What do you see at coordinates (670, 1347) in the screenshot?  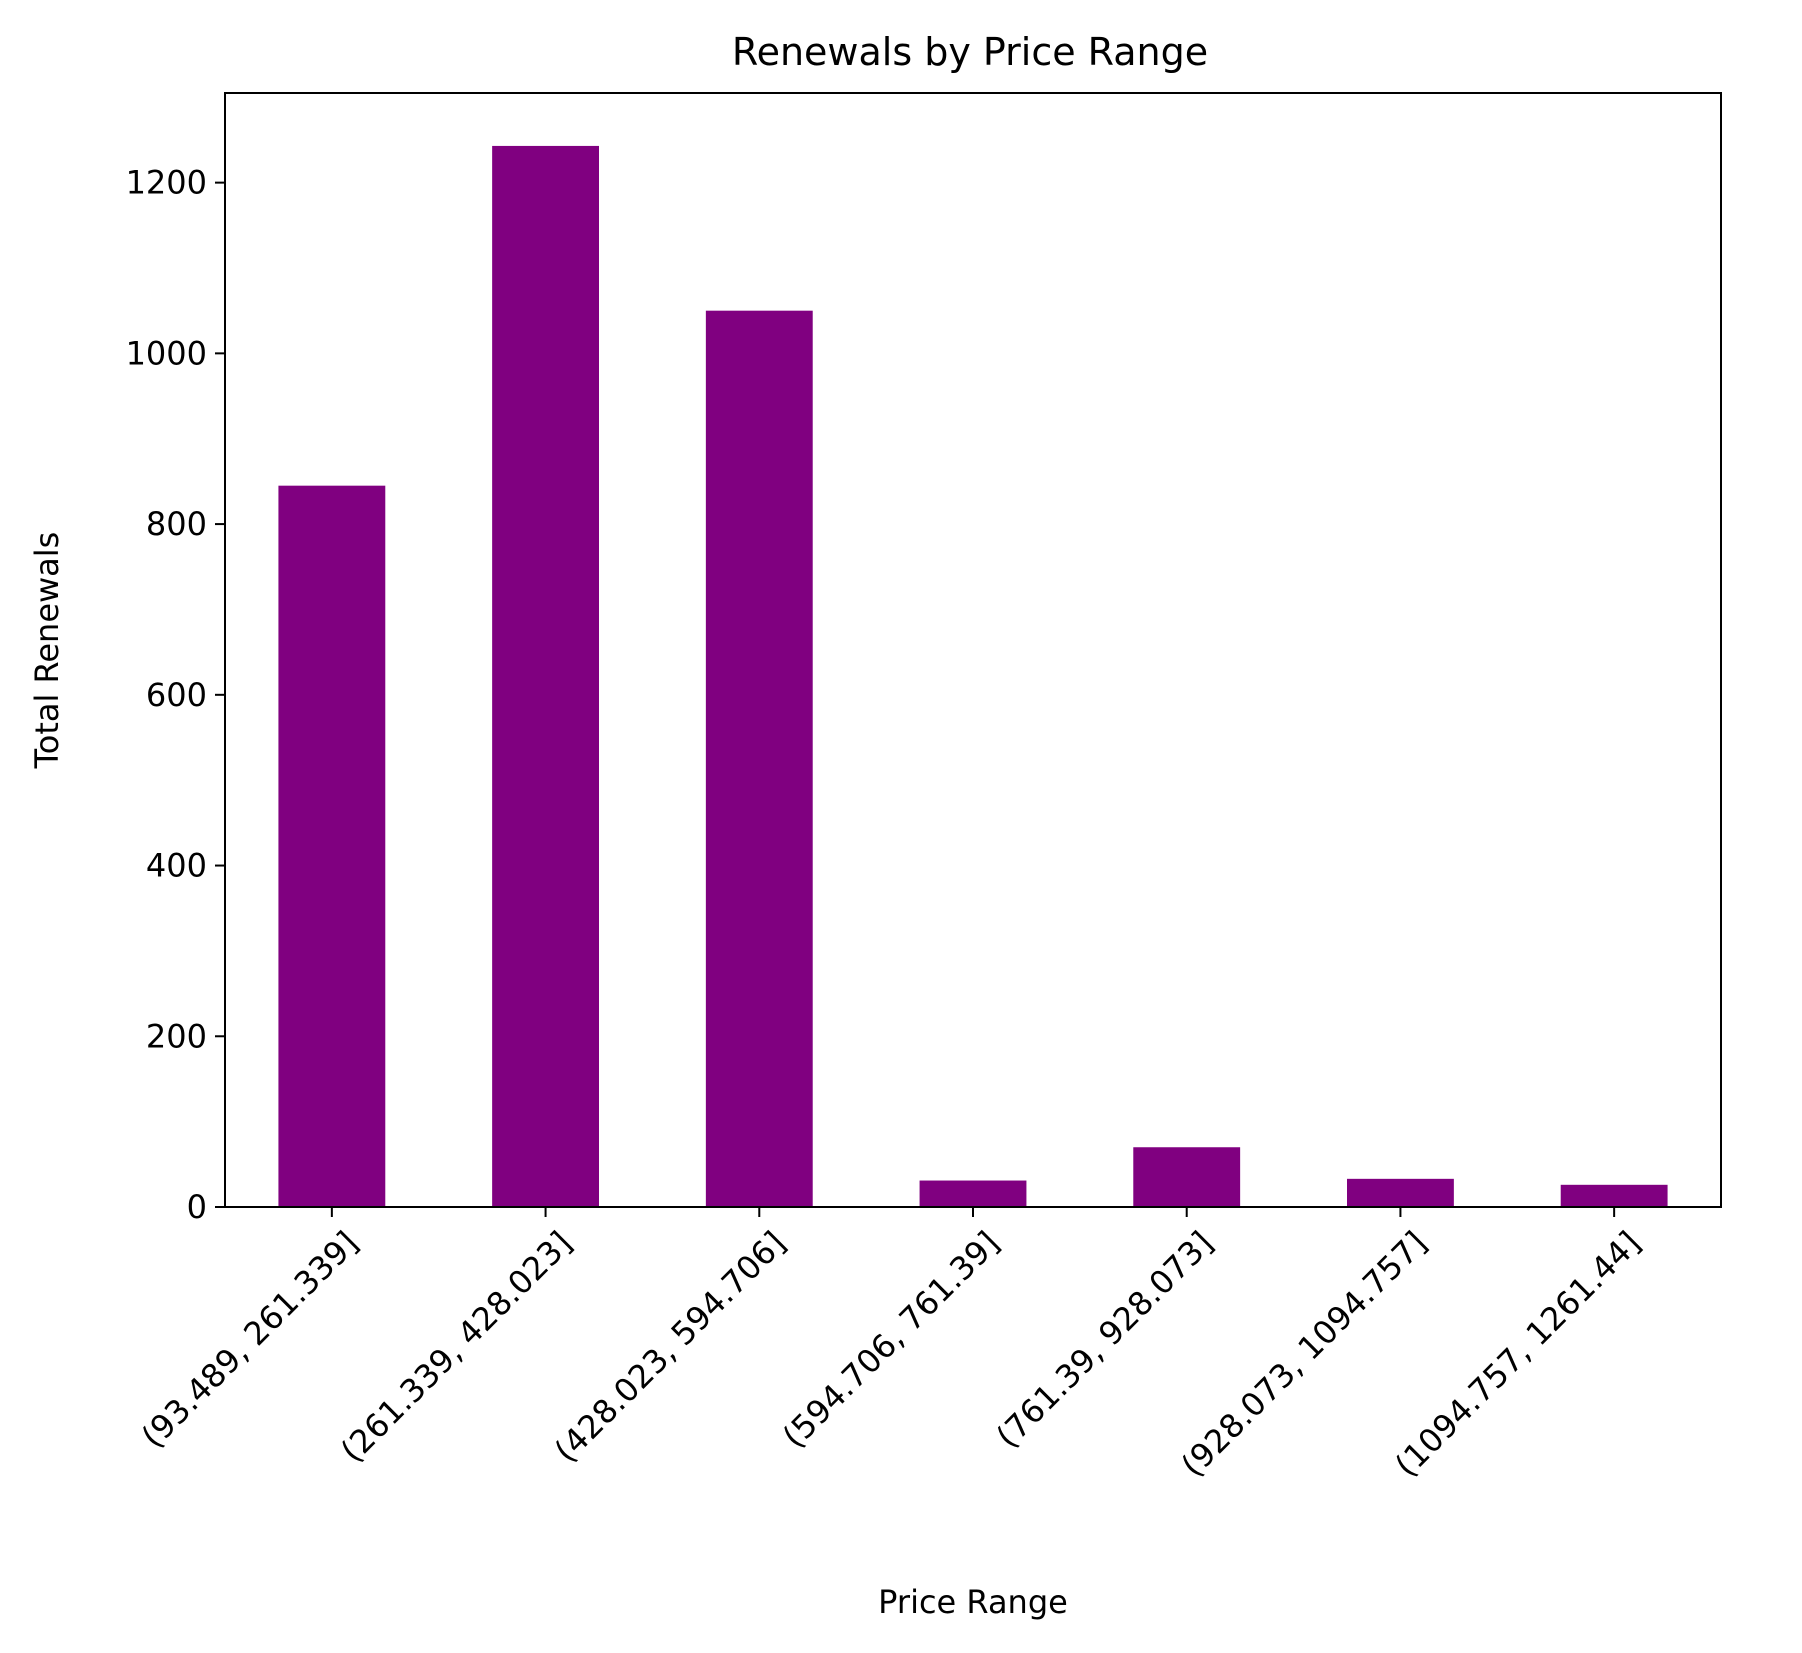 I see `x-tick-label: (428.023, 594.706]` at bounding box center [670, 1347].